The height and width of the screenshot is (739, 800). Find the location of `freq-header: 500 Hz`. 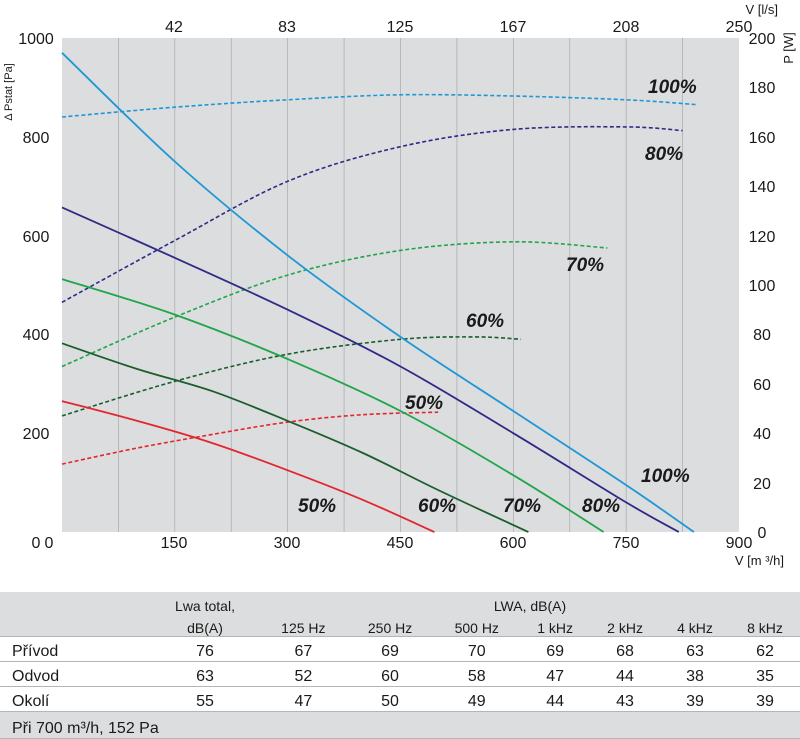

freq-header: 500 Hz is located at coordinates (477, 625).